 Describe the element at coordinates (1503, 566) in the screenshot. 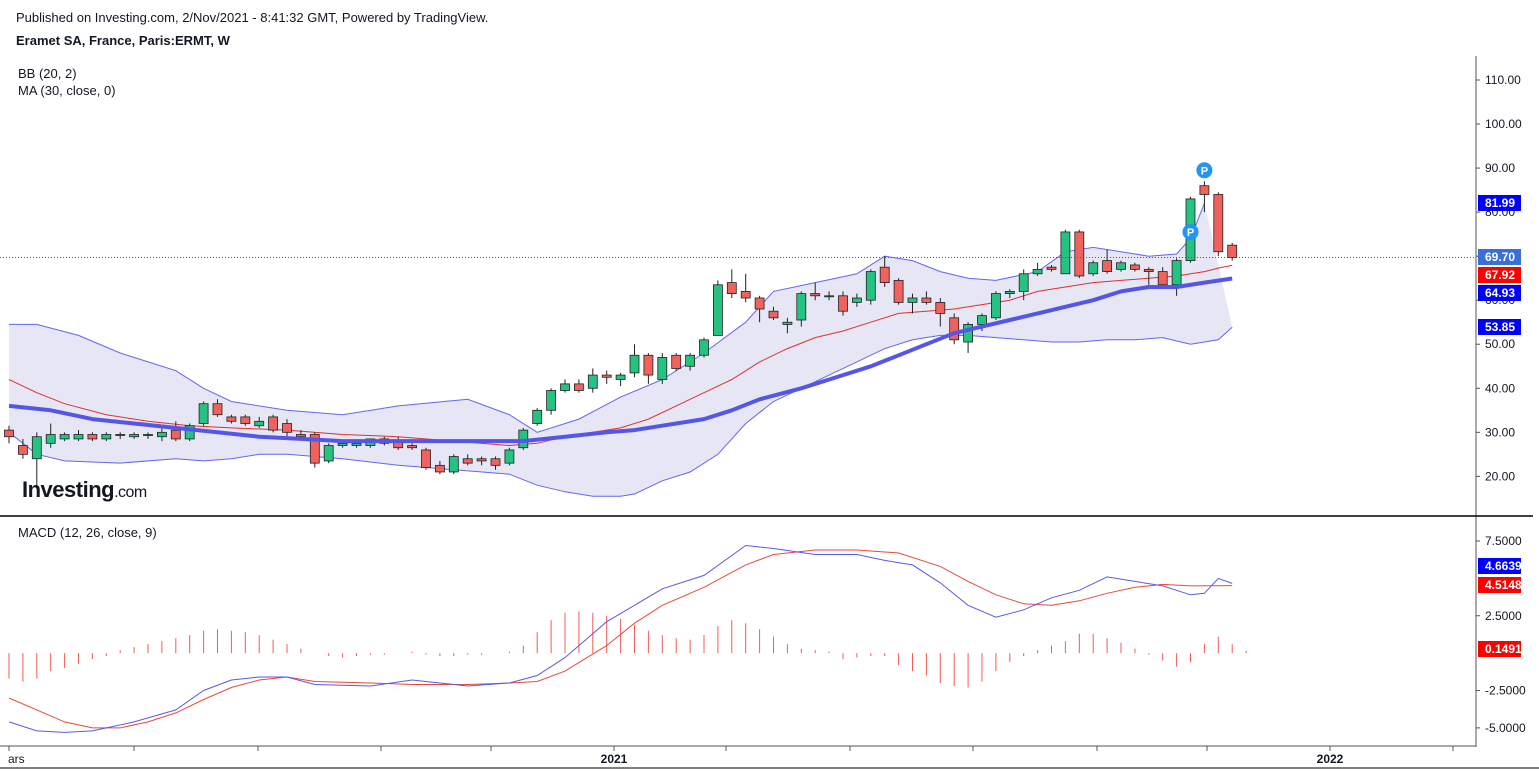

I see `macd-badge-label: 4.6639` at that location.